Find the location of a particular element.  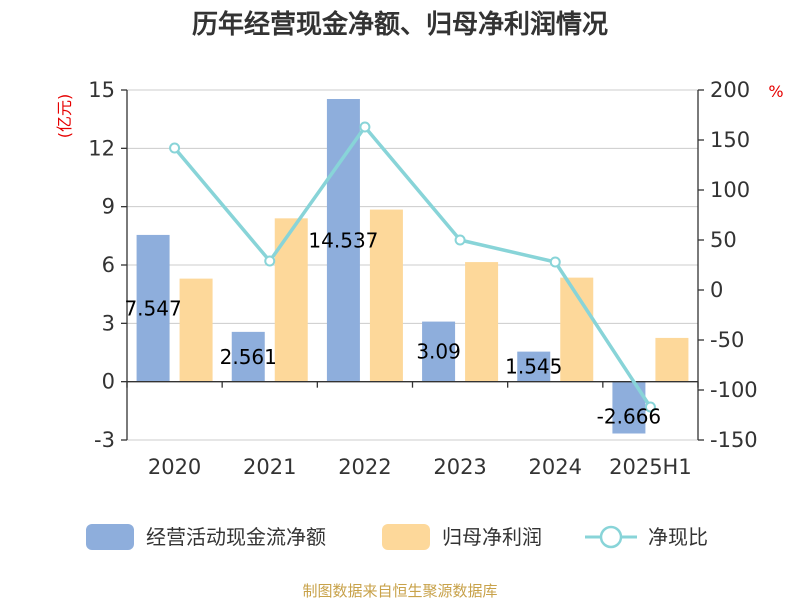

x-tick-label: 2025H1 is located at coordinates (650, 467).